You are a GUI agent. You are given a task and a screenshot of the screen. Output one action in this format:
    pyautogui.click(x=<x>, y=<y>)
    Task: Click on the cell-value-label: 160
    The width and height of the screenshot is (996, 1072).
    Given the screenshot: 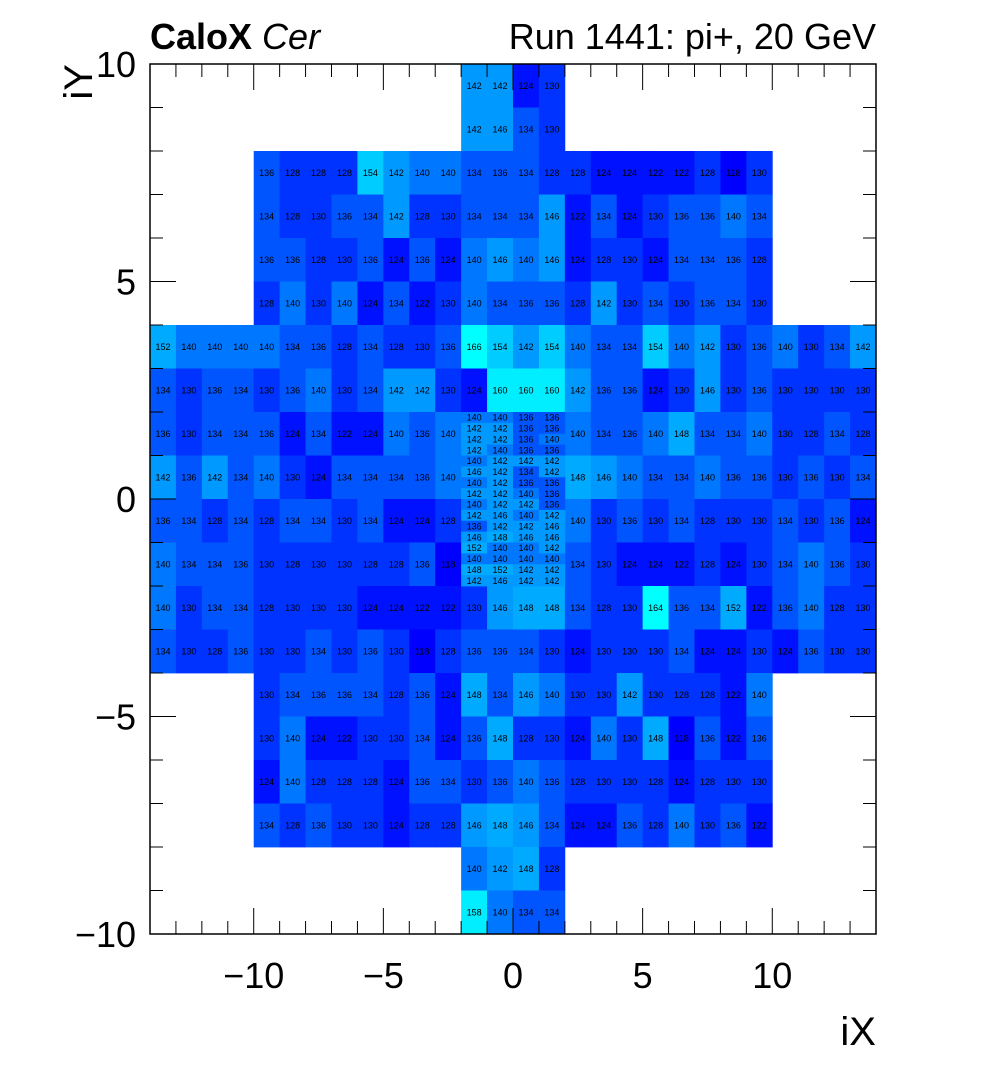 What is the action you would take?
    pyautogui.click(x=525, y=390)
    